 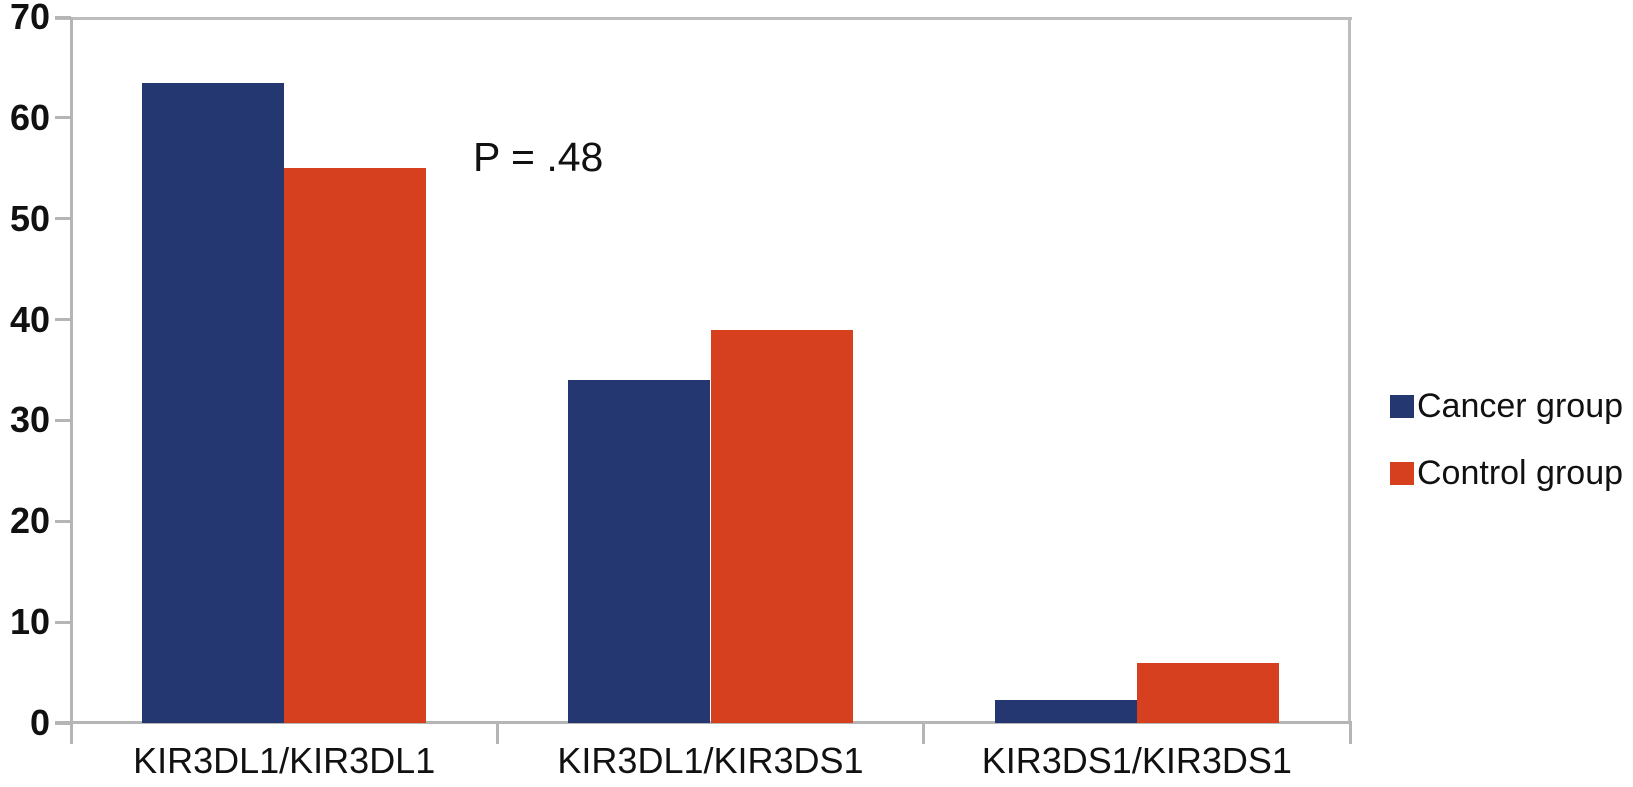 I want to click on legend: Cancer group Control group, so click(x=1507, y=456).